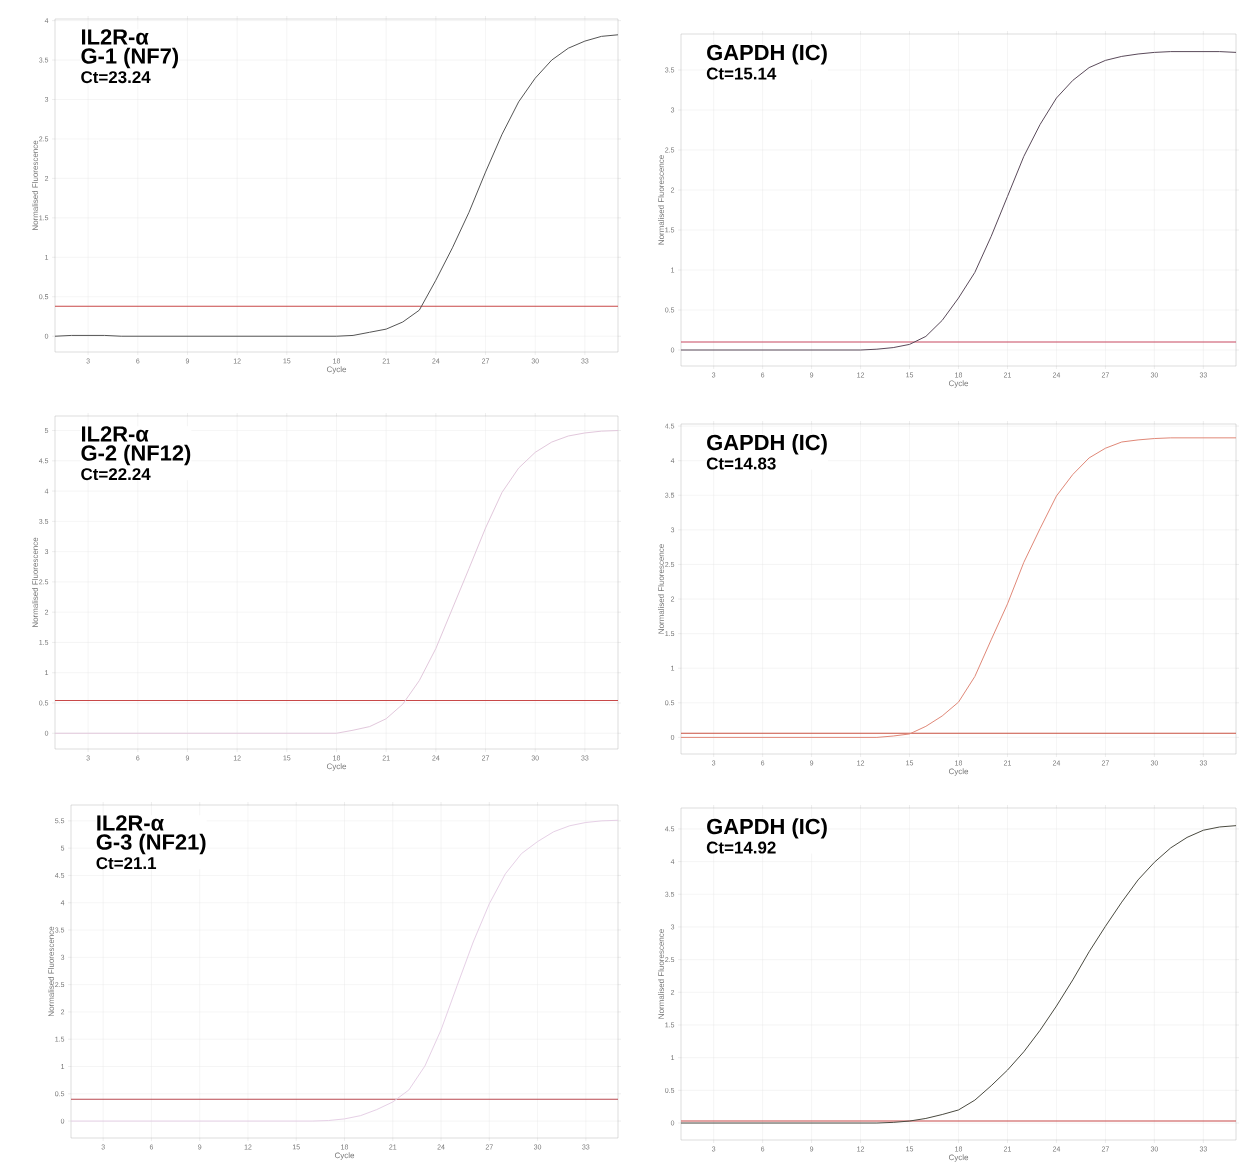  What do you see at coordinates (130, 58) in the screenshot?
I see `text: G-1 (NF7)` at bounding box center [130, 58].